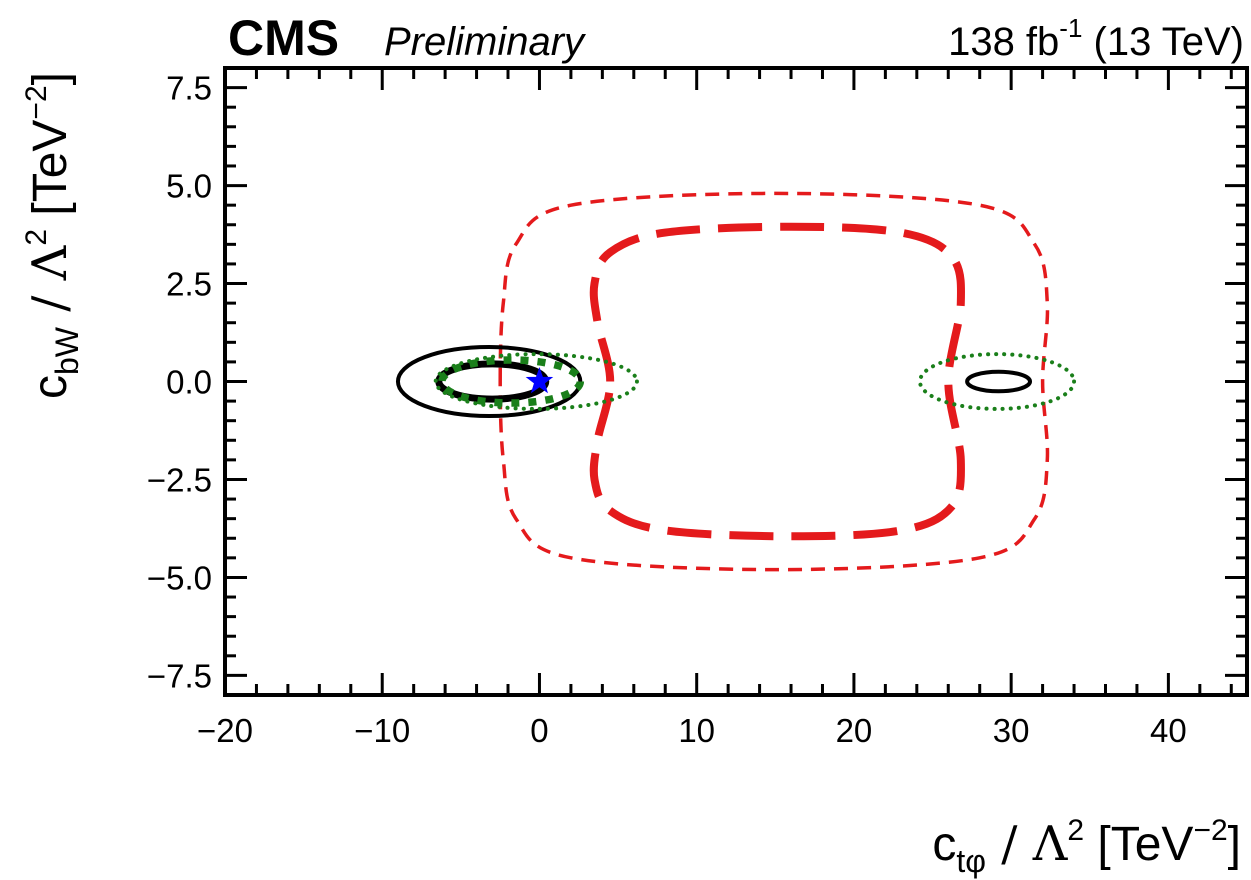 This screenshot has height=880, width=1251. Describe the element at coordinates (283, 38) in the screenshot. I see `experiment-label: CMS` at that location.